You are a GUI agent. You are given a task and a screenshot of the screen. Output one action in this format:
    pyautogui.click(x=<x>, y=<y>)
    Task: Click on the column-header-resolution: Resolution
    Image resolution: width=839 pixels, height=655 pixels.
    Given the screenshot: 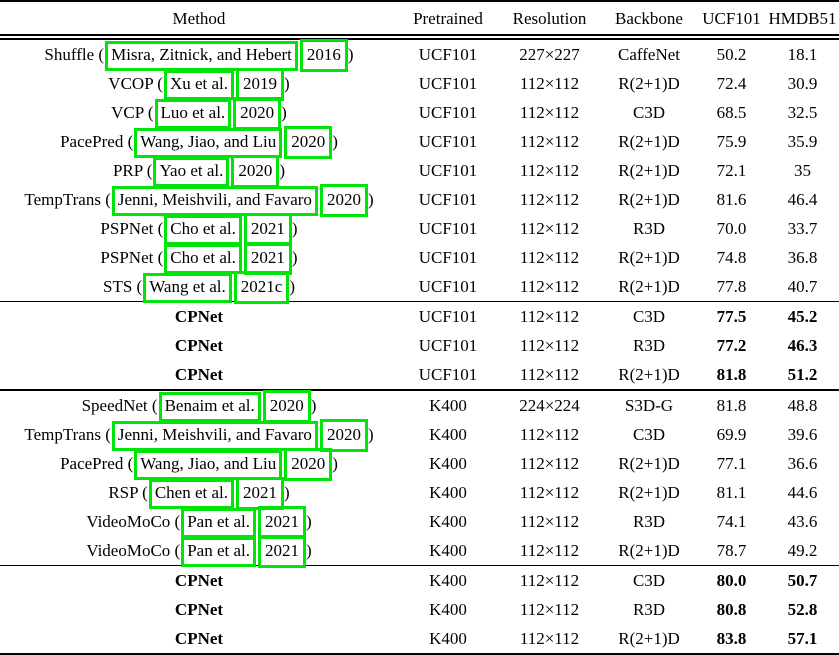 What is the action you would take?
    pyautogui.click(x=549, y=20)
    